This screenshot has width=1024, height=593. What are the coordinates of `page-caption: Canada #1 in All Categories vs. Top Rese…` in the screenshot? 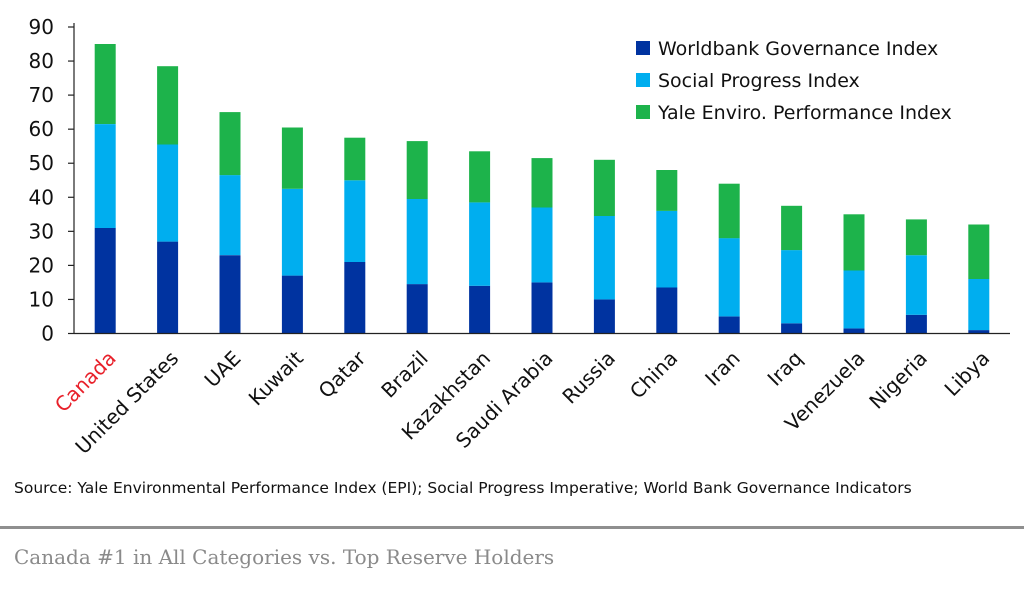 It's located at (284, 557).